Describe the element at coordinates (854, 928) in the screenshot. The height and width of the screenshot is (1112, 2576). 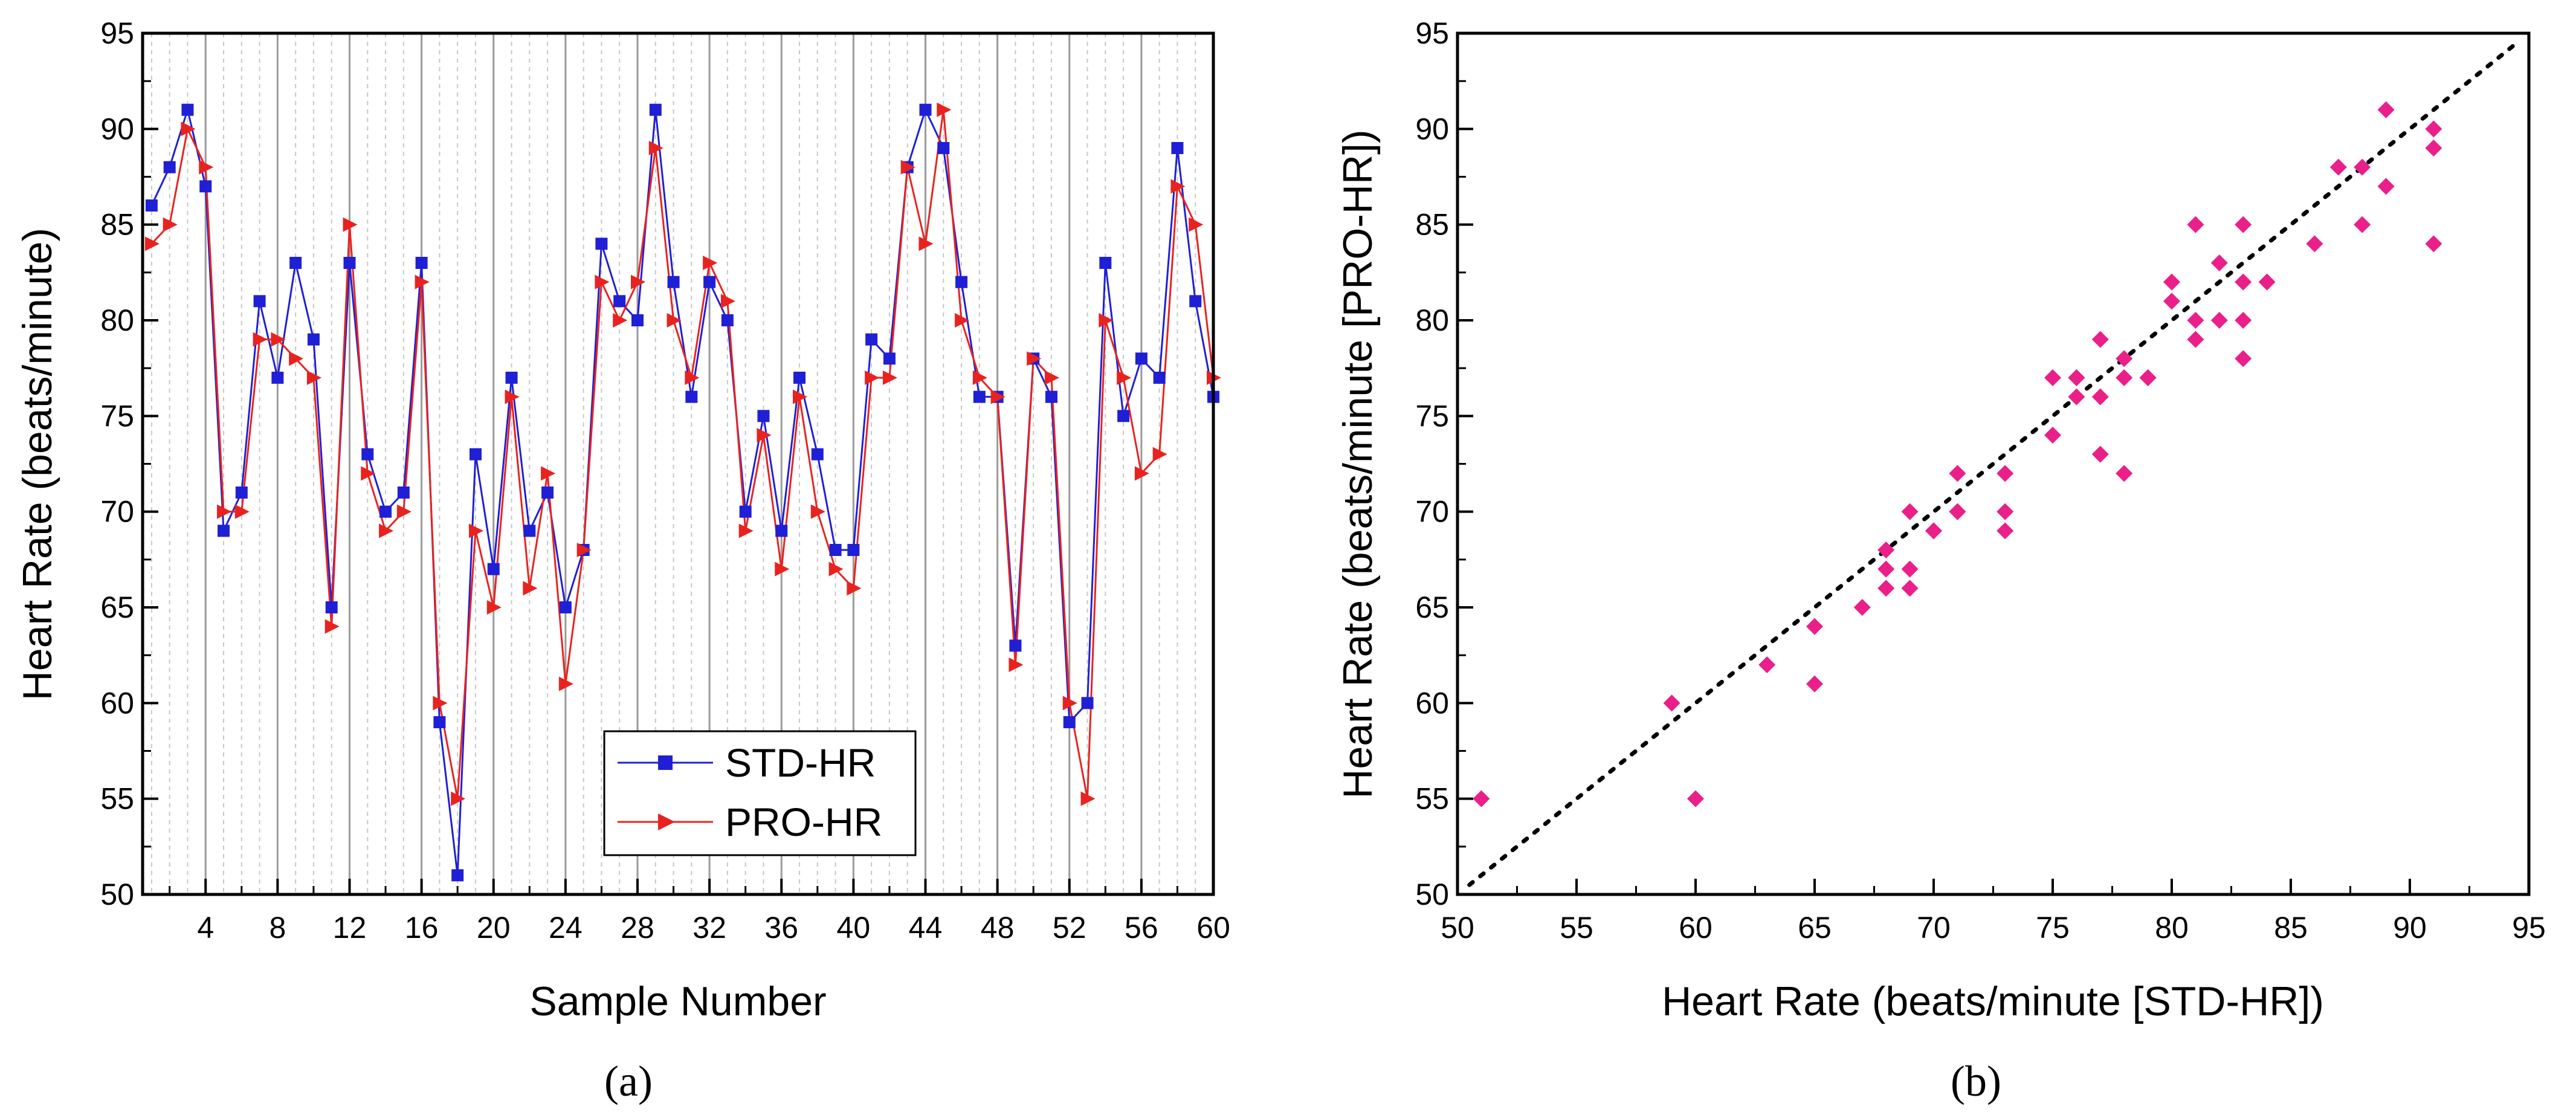
I see `x-tick-label: 40` at that location.